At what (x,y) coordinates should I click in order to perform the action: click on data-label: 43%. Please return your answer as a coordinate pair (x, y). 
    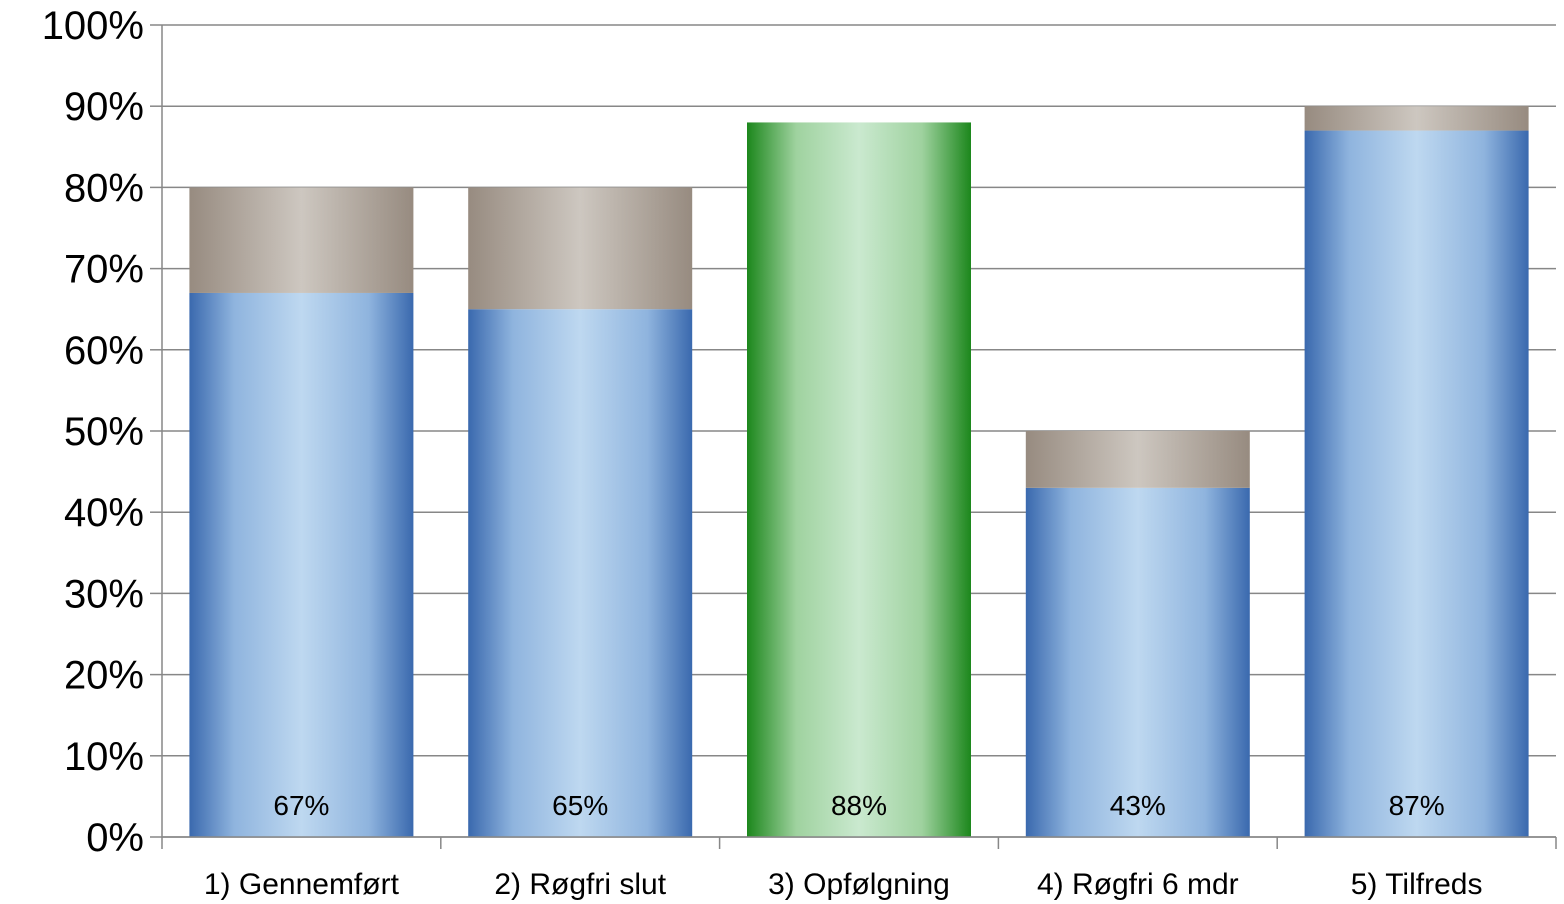
    Looking at the image, I should click on (1138, 805).